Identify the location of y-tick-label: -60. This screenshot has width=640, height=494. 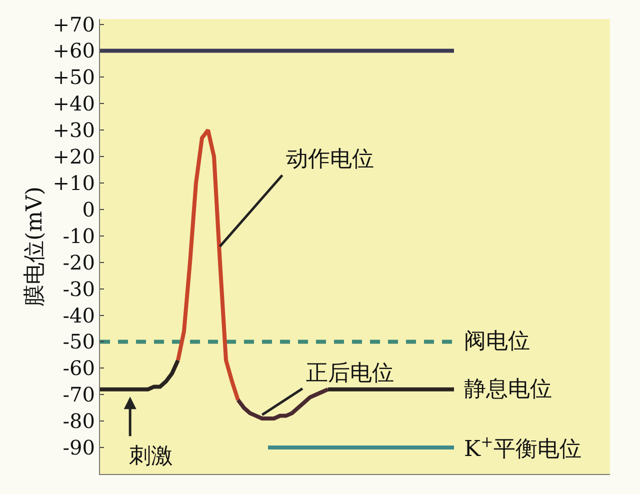
(78, 368).